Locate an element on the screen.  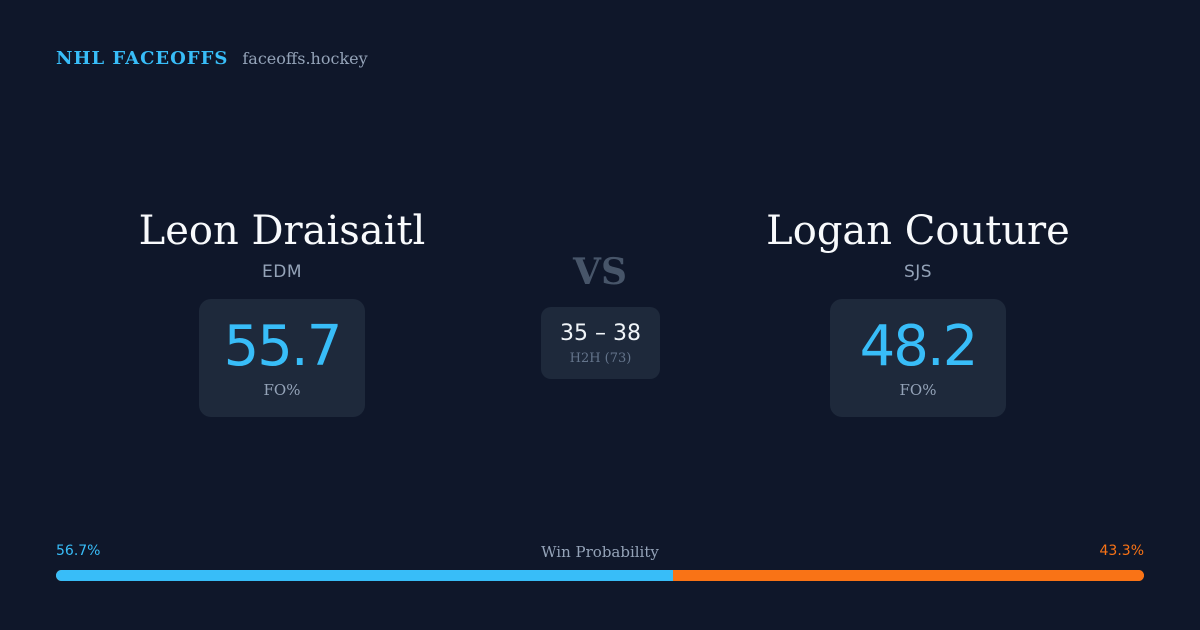
win-probability-labels: 56.7% Win Probability 43.3% is located at coordinates (600, 553).